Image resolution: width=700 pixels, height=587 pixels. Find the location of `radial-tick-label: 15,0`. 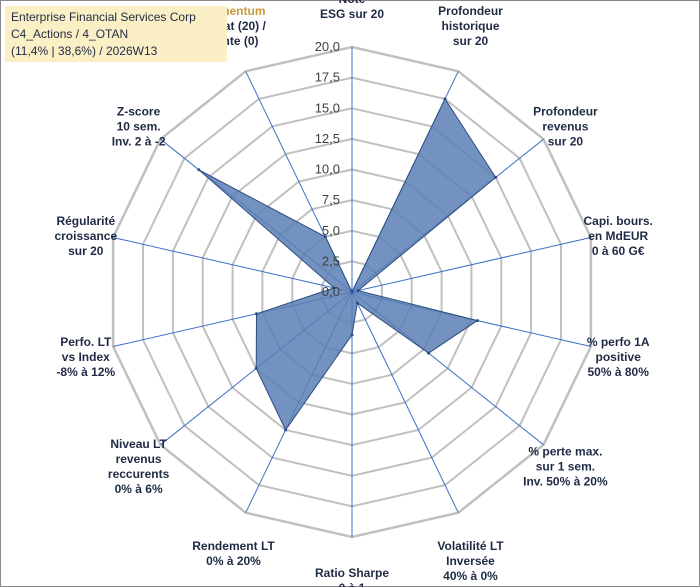

radial-tick-label: 15,0 is located at coordinates (327, 107).